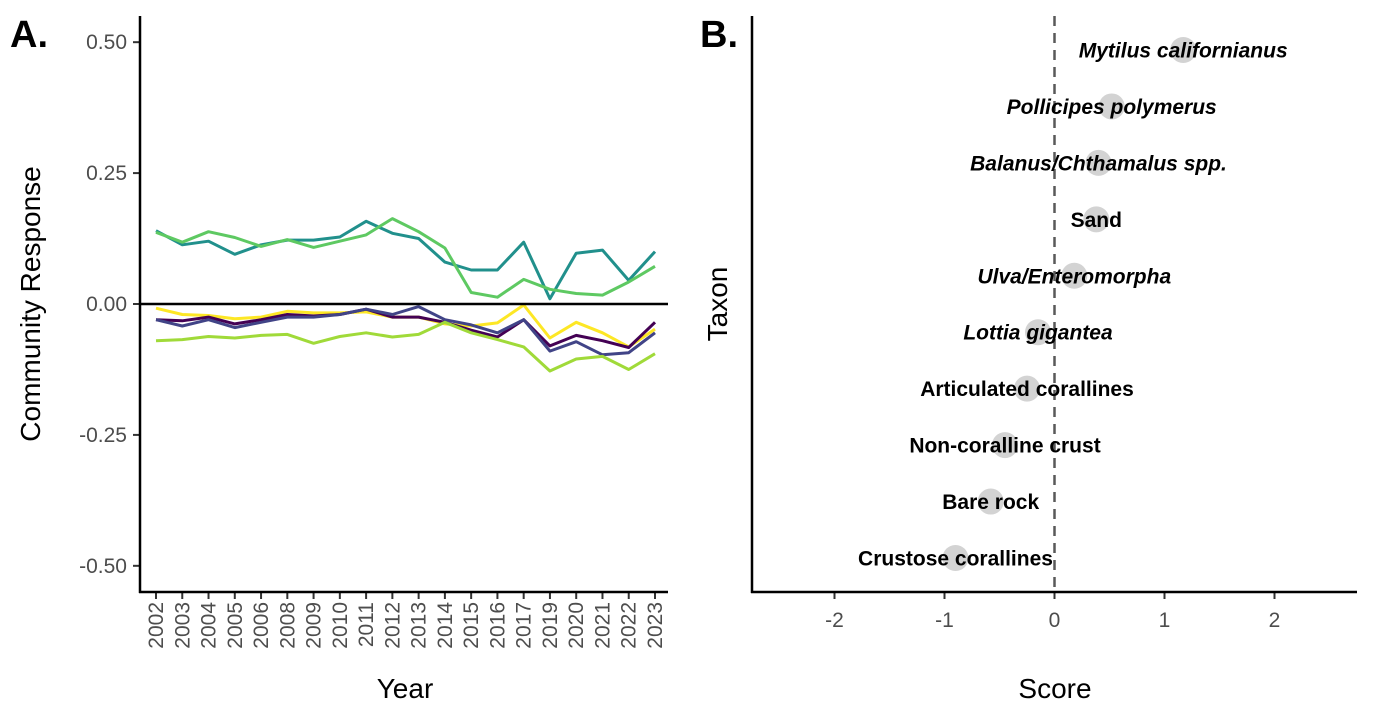 The image size is (1375, 719). I want to click on y-tick-label: -0.50, so click(103, 566).